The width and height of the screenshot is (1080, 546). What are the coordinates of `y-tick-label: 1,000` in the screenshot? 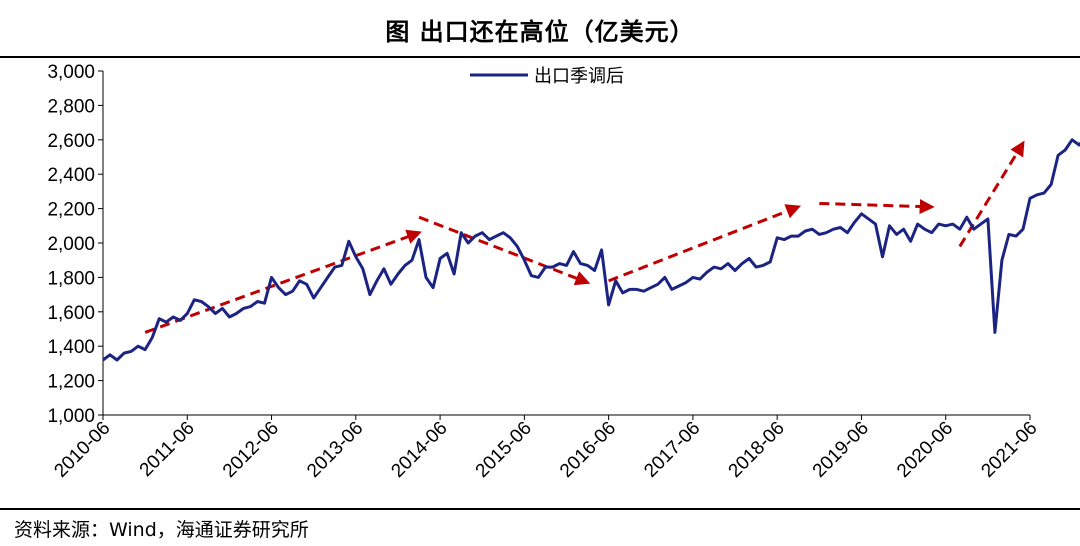 It's located at (71, 416).